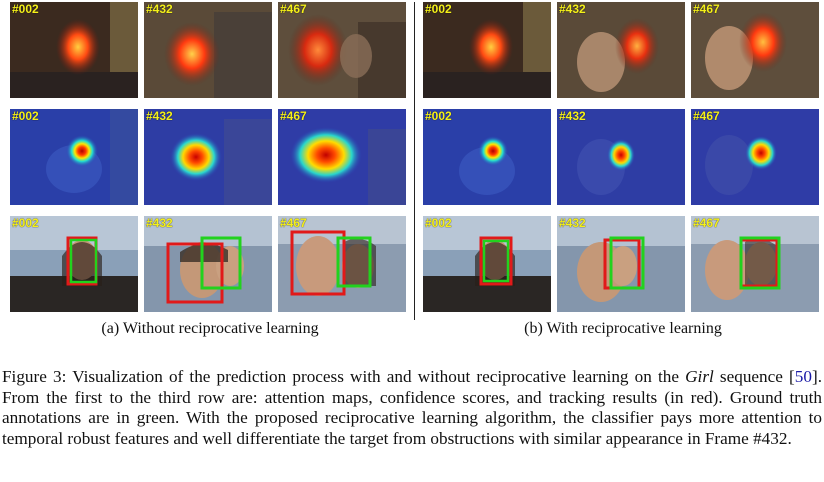 This screenshot has height=482, width=824. What do you see at coordinates (623, 328) in the screenshot?
I see `subcaption-b: (b) With reciprocative learning` at bounding box center [623, 328].